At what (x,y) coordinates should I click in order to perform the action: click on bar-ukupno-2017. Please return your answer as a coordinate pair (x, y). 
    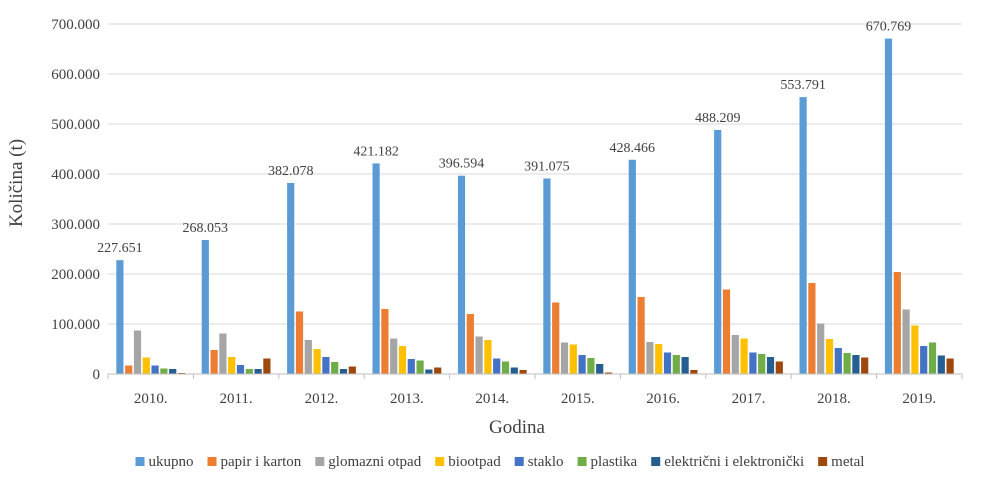
    Looking at the image, I should click on (718, 251).